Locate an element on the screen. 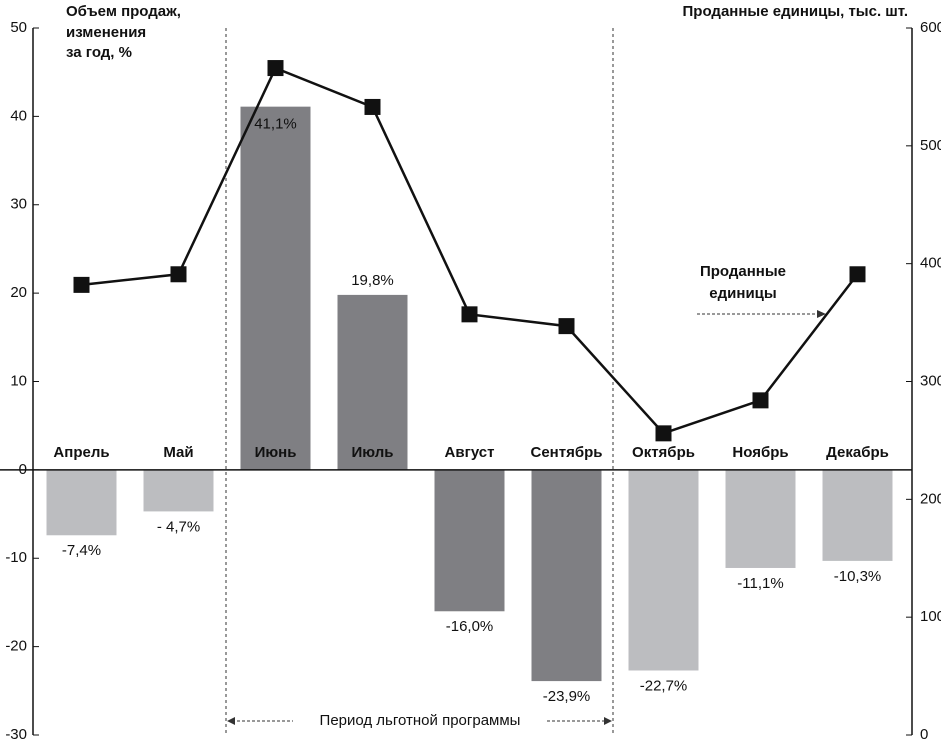 The height and width of the screenshot is (740, 941). y-axis-title: Объем продаж, is located at coordinates (123, 11).